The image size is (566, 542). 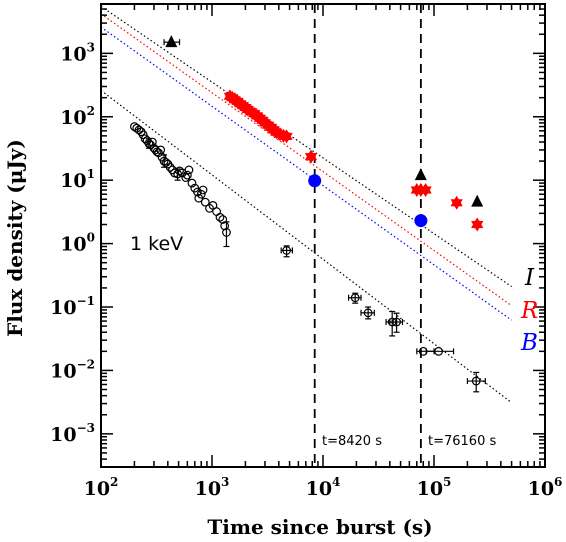 What do you see at coordinates (77, 179) in the screenshot?
I see `y-tick-label: 10¹` at bounding box center [77, 179].